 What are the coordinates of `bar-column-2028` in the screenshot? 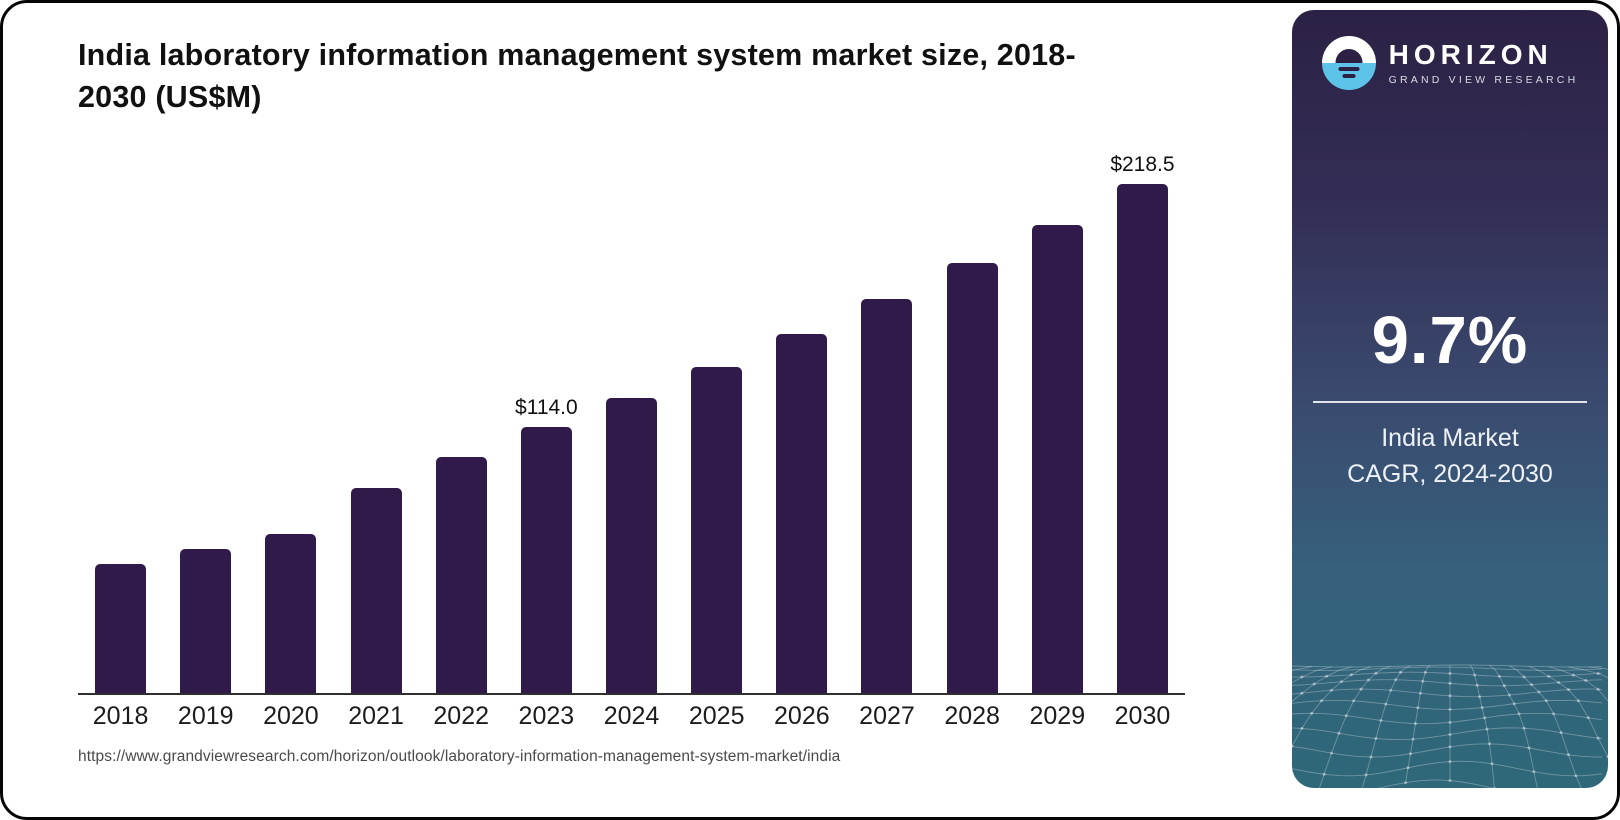 It's located at (972, 478).